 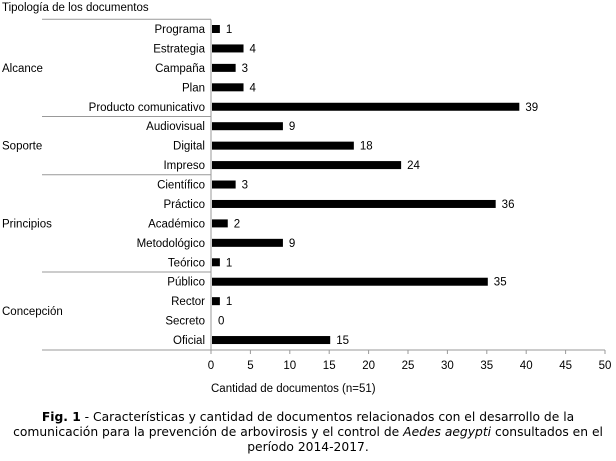 I want to click on bar-digital, so click(x=283, y=145).